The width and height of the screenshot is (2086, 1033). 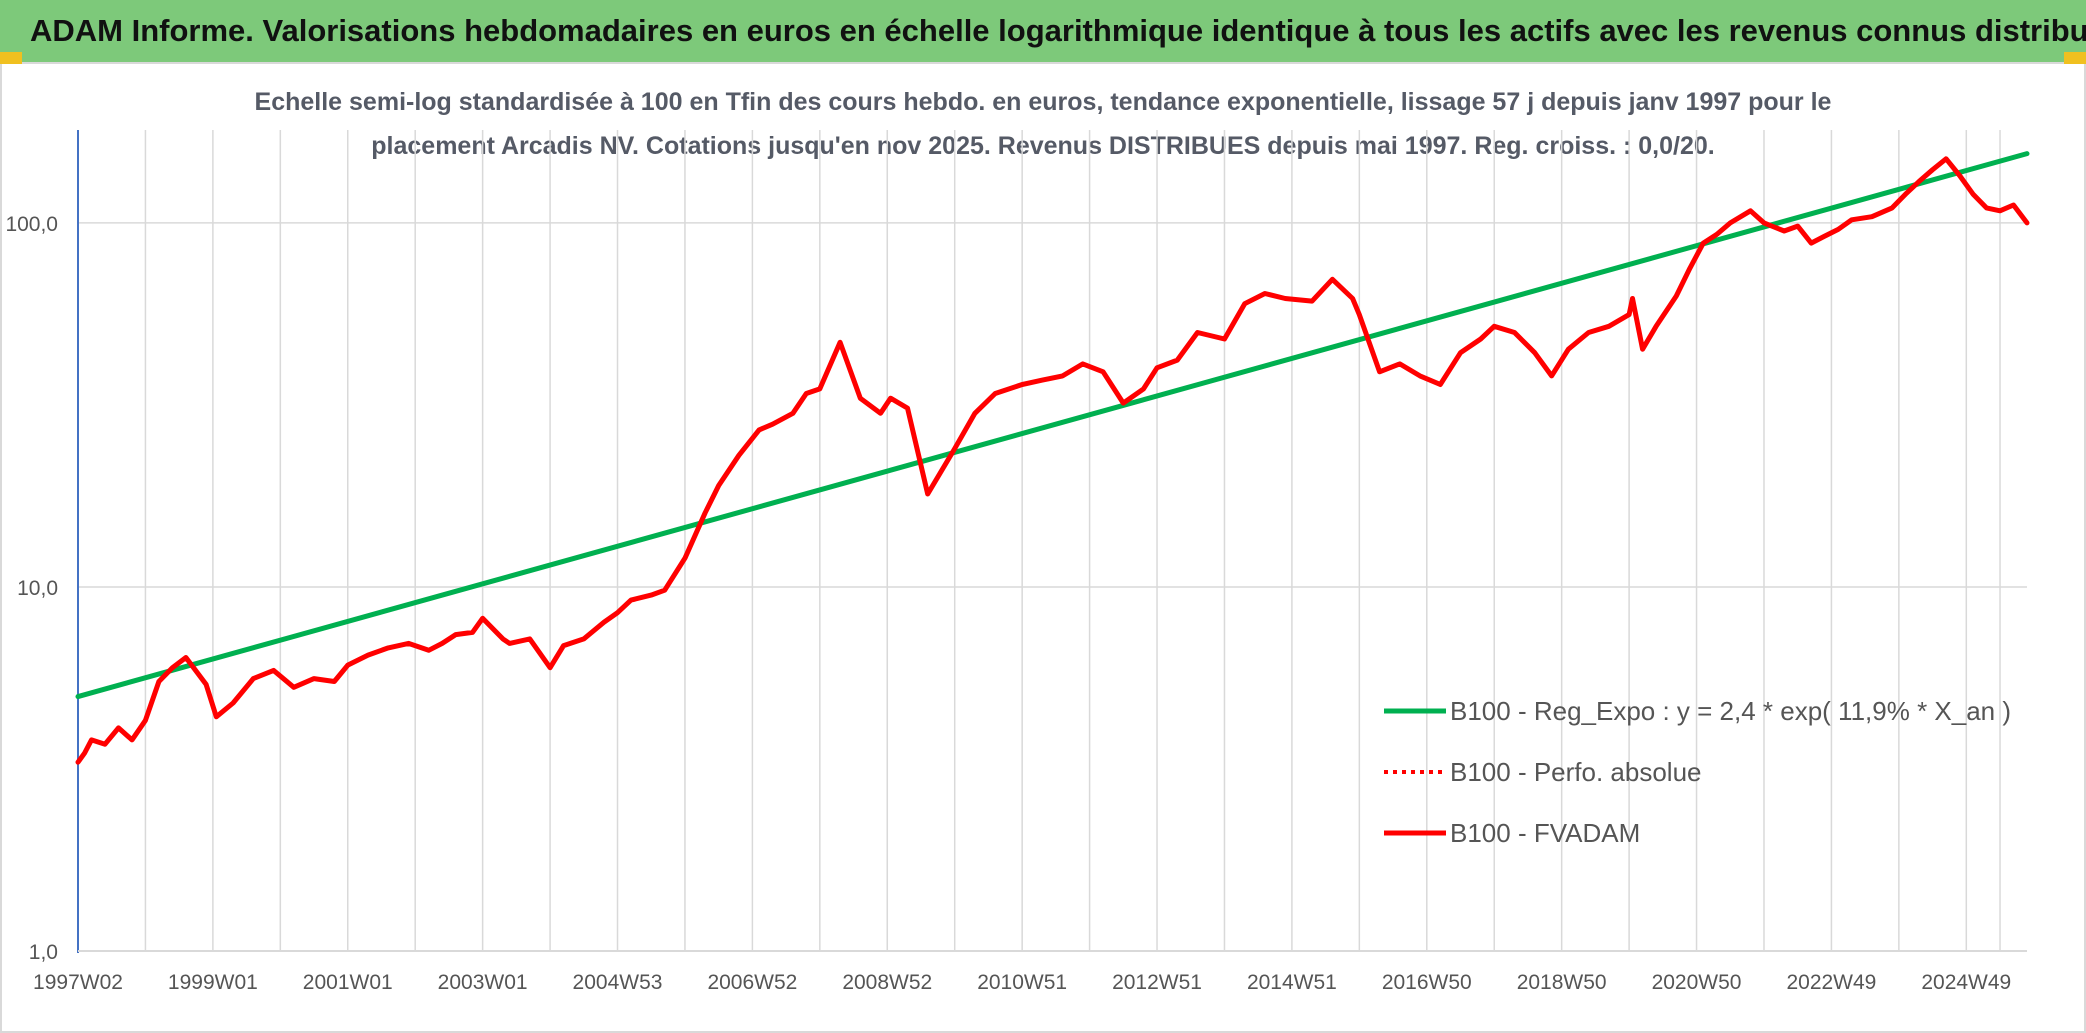 What do you see at coordinates (1022, 982) in the screenshot?
I see `x-tick-label: 2010W51` at bounding box center [1022, 982].